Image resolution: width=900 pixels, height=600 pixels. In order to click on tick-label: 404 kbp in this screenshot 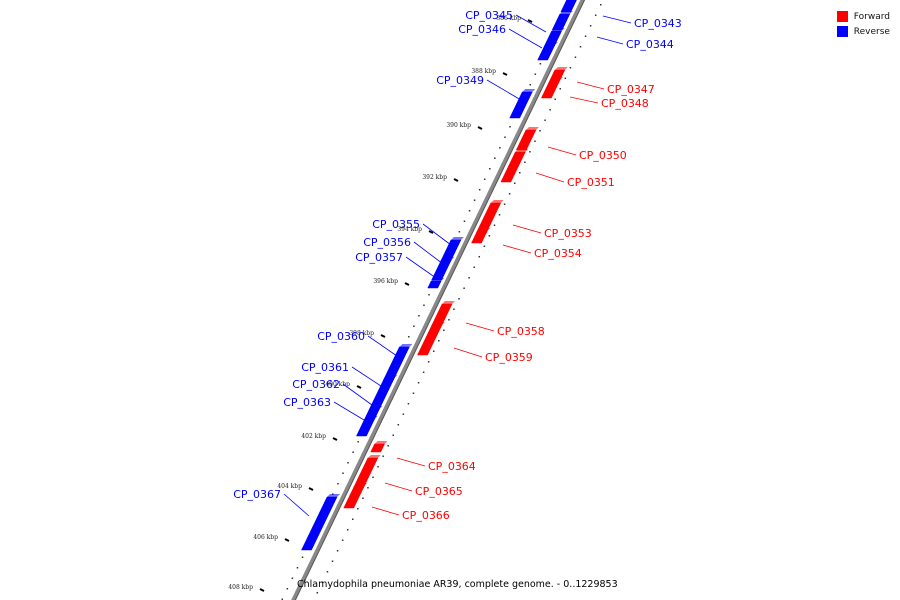, I will do `click(289, 486)`.